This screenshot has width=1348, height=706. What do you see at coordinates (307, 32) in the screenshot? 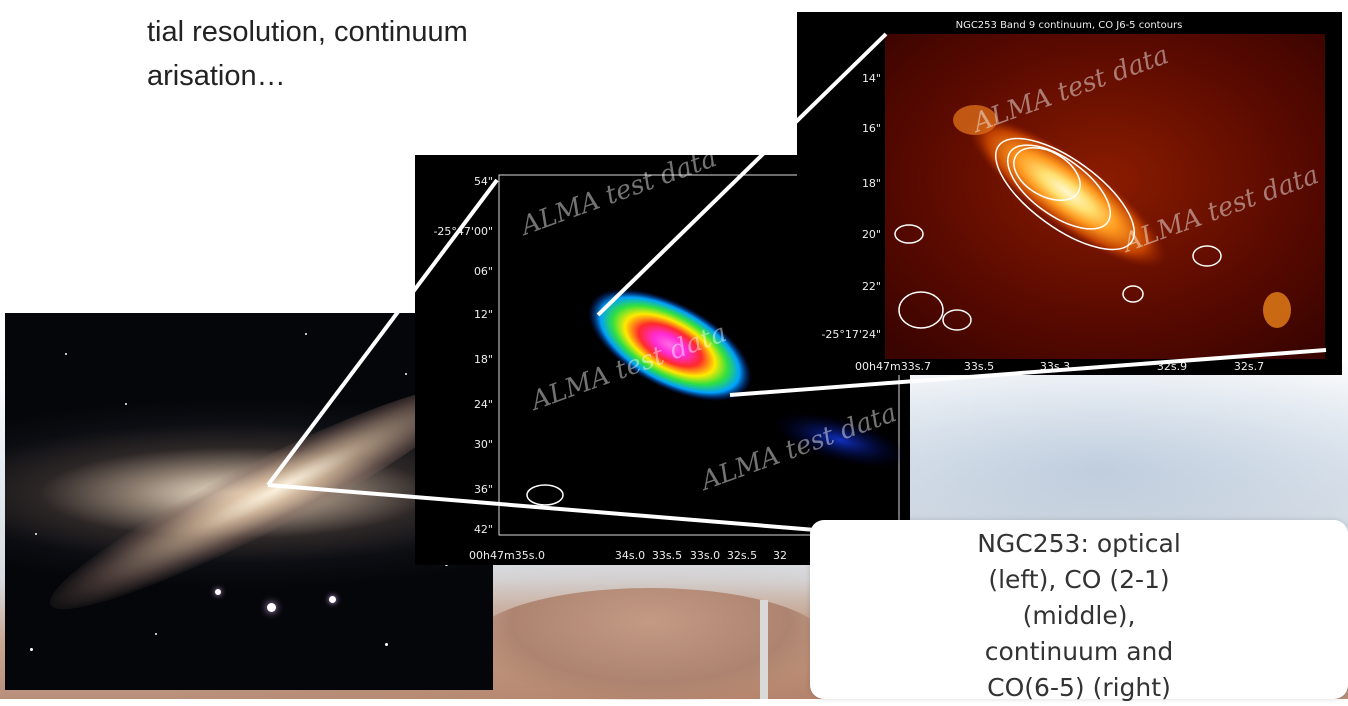
I see `slide-text-line1: tial resolution, continuum` at bounding box center [307, 32].